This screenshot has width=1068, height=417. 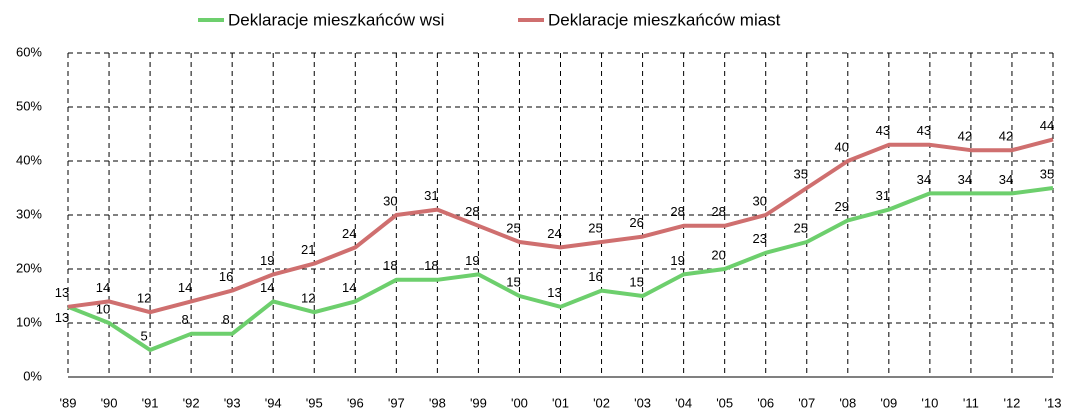 What do you see at coordinates (150, 402) in the screenshot?
I see `x-tick-label: '91` at bounding box center [150, 402].